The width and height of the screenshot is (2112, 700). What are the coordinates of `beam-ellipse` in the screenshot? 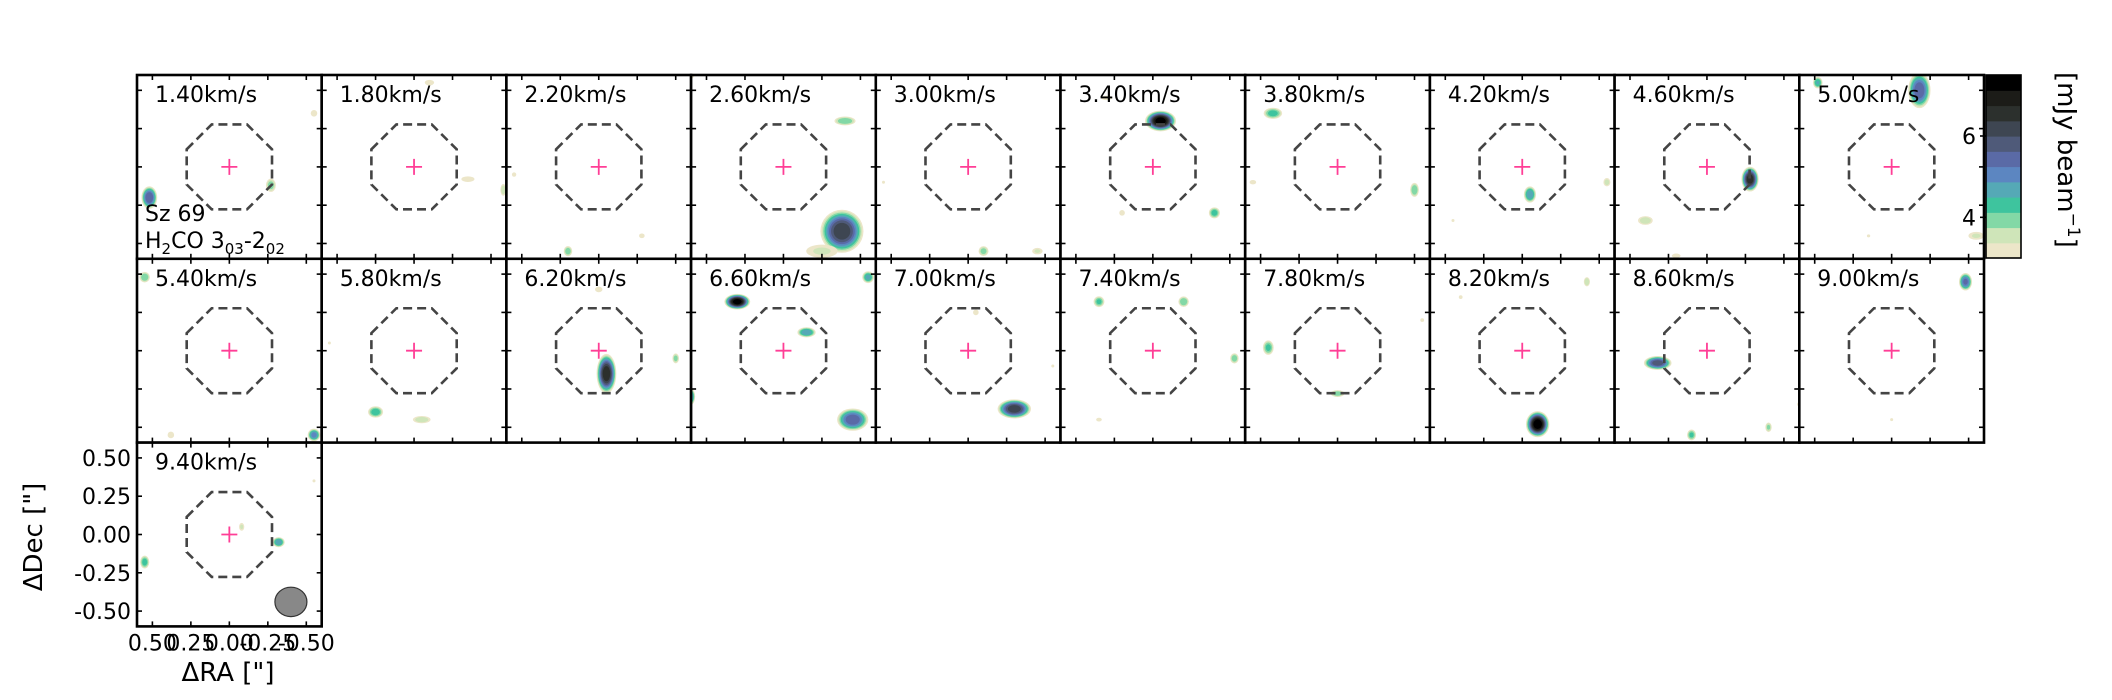 It's located at (291, 602).